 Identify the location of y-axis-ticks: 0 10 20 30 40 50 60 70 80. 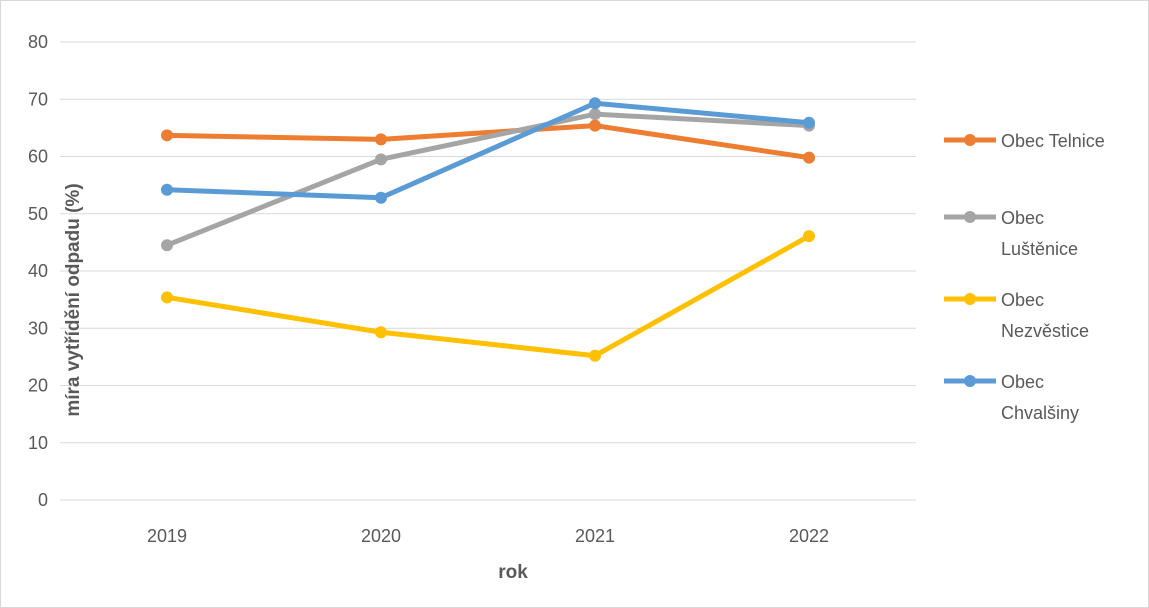
(38, 271).